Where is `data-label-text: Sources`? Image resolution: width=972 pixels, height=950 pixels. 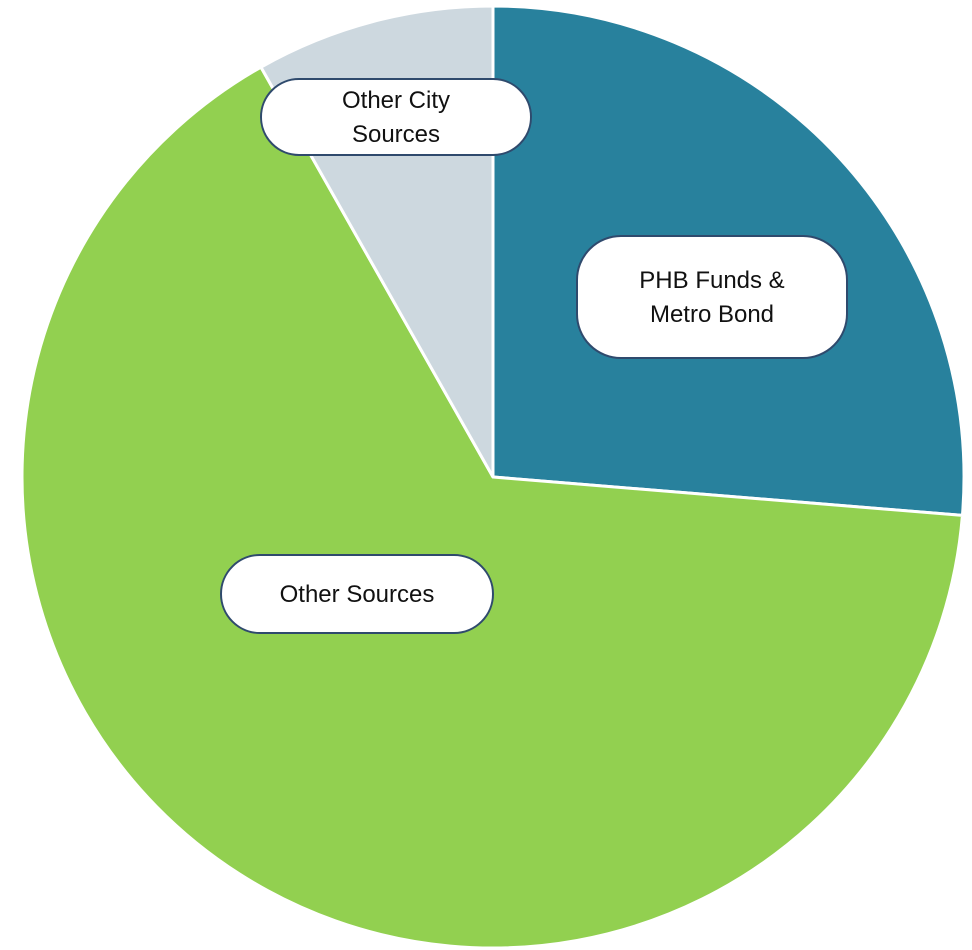
data-label-text: Sources is located at coordinates (396, 134).